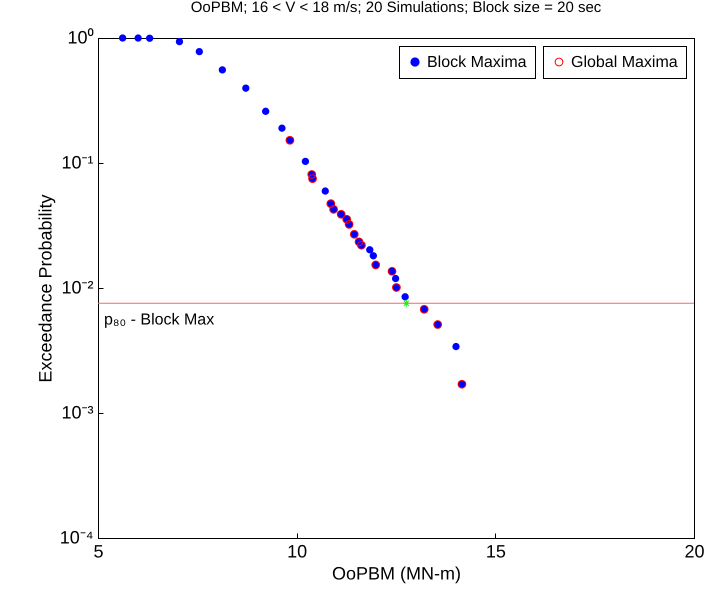  I want to click on y-tick-label: 10⁻³, so click(77, 412).